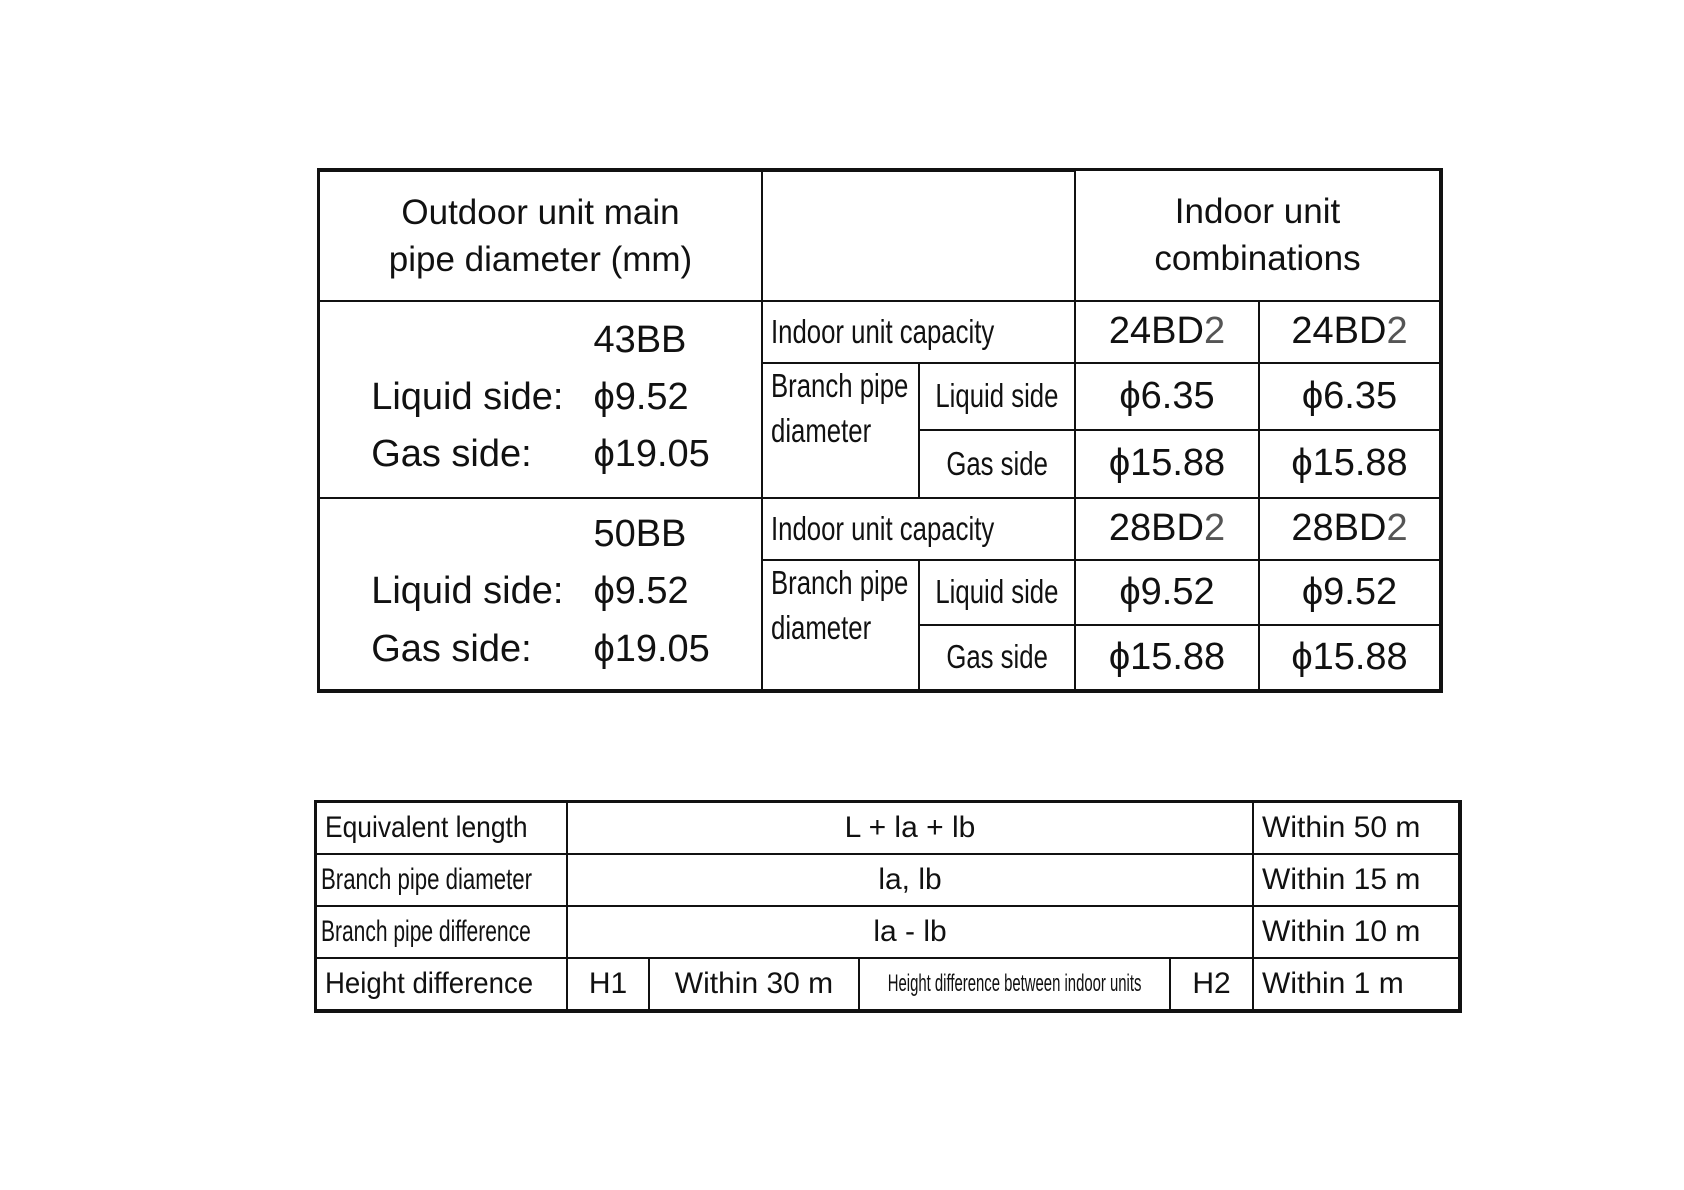  I want to click on capacity-cell: 24BD 2, so click(1349, 332).